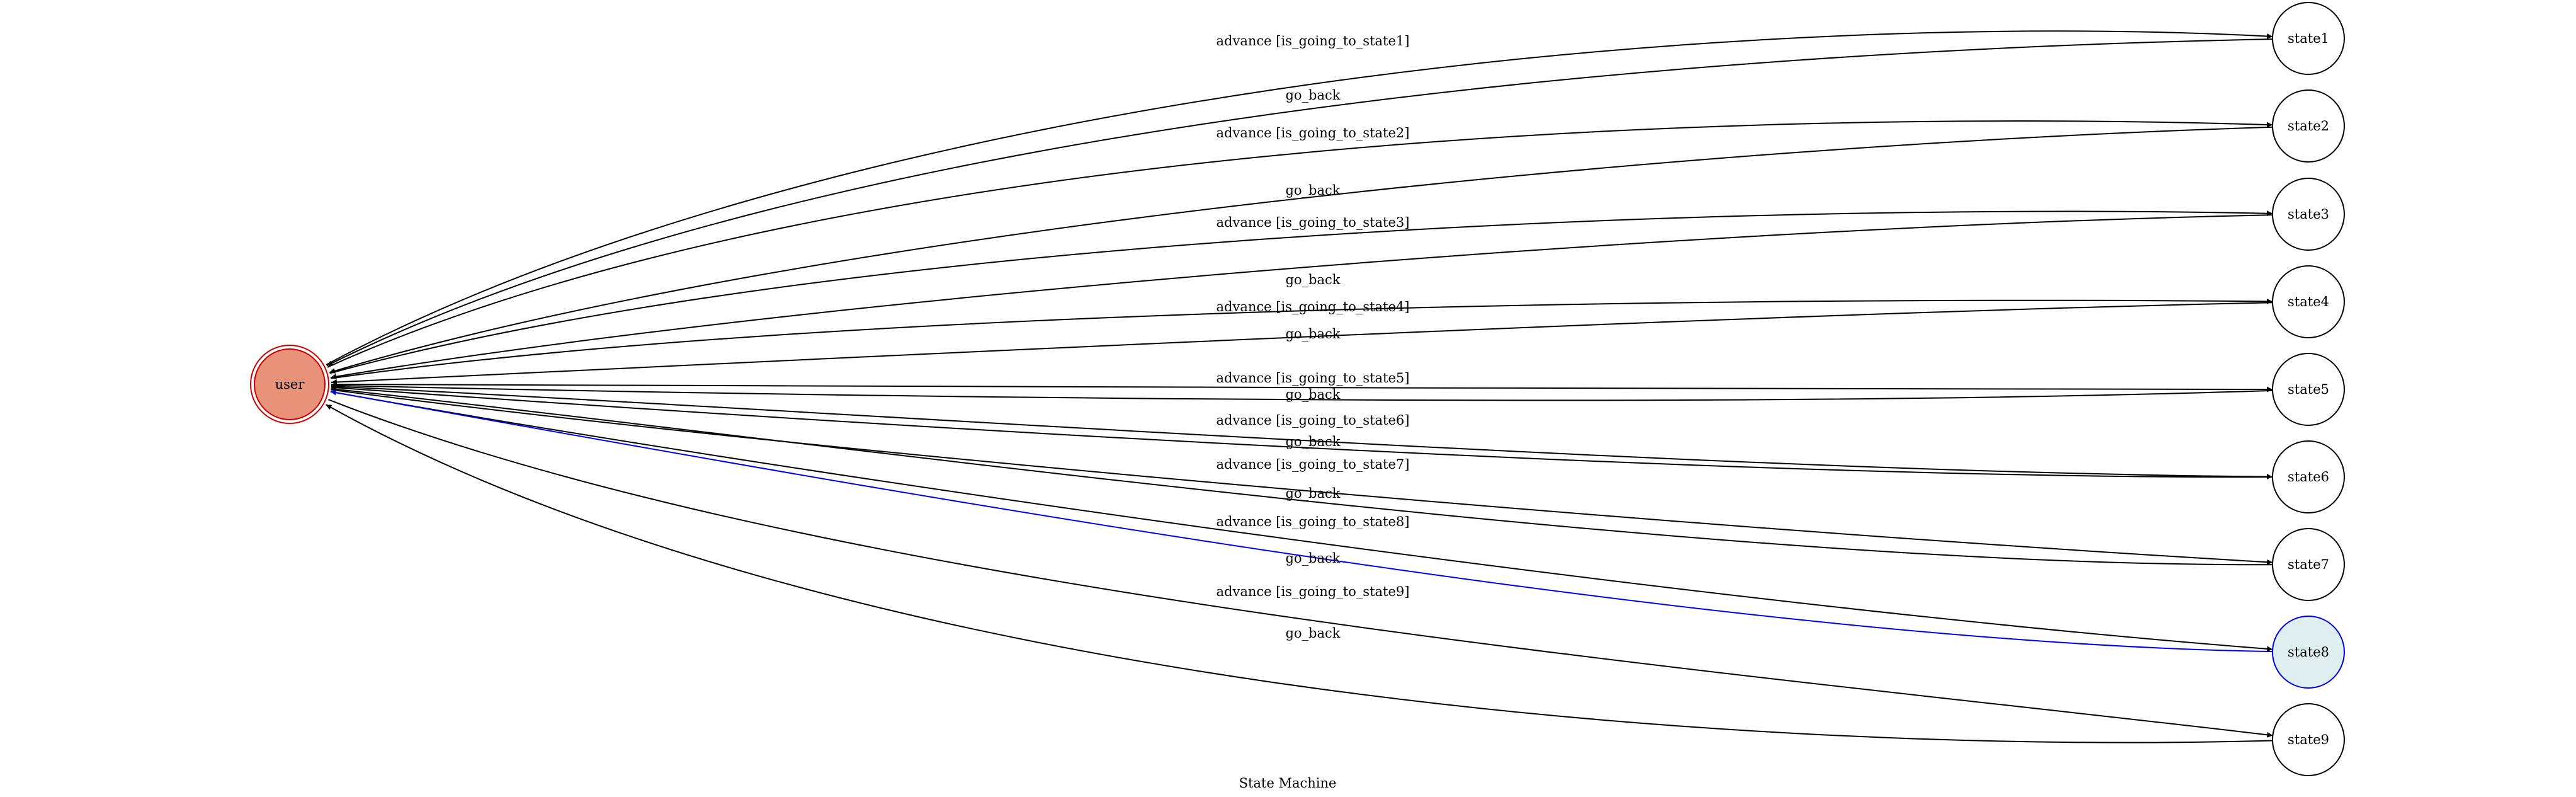  I want to click on edge-label: advance [is_going_to_state9], so click(1313, 591).